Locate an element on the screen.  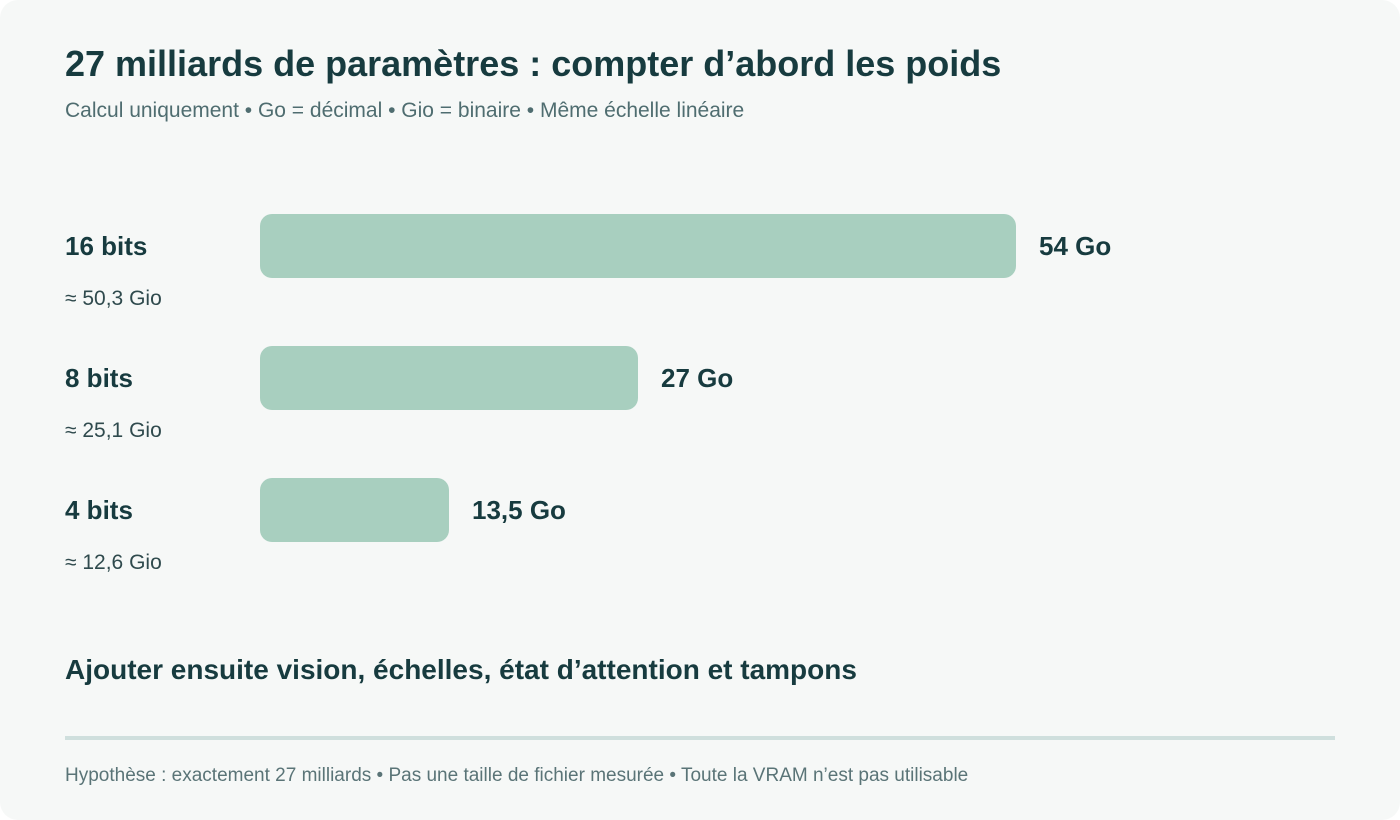
value-label: 27 Go is located at coordinates (697, 378).